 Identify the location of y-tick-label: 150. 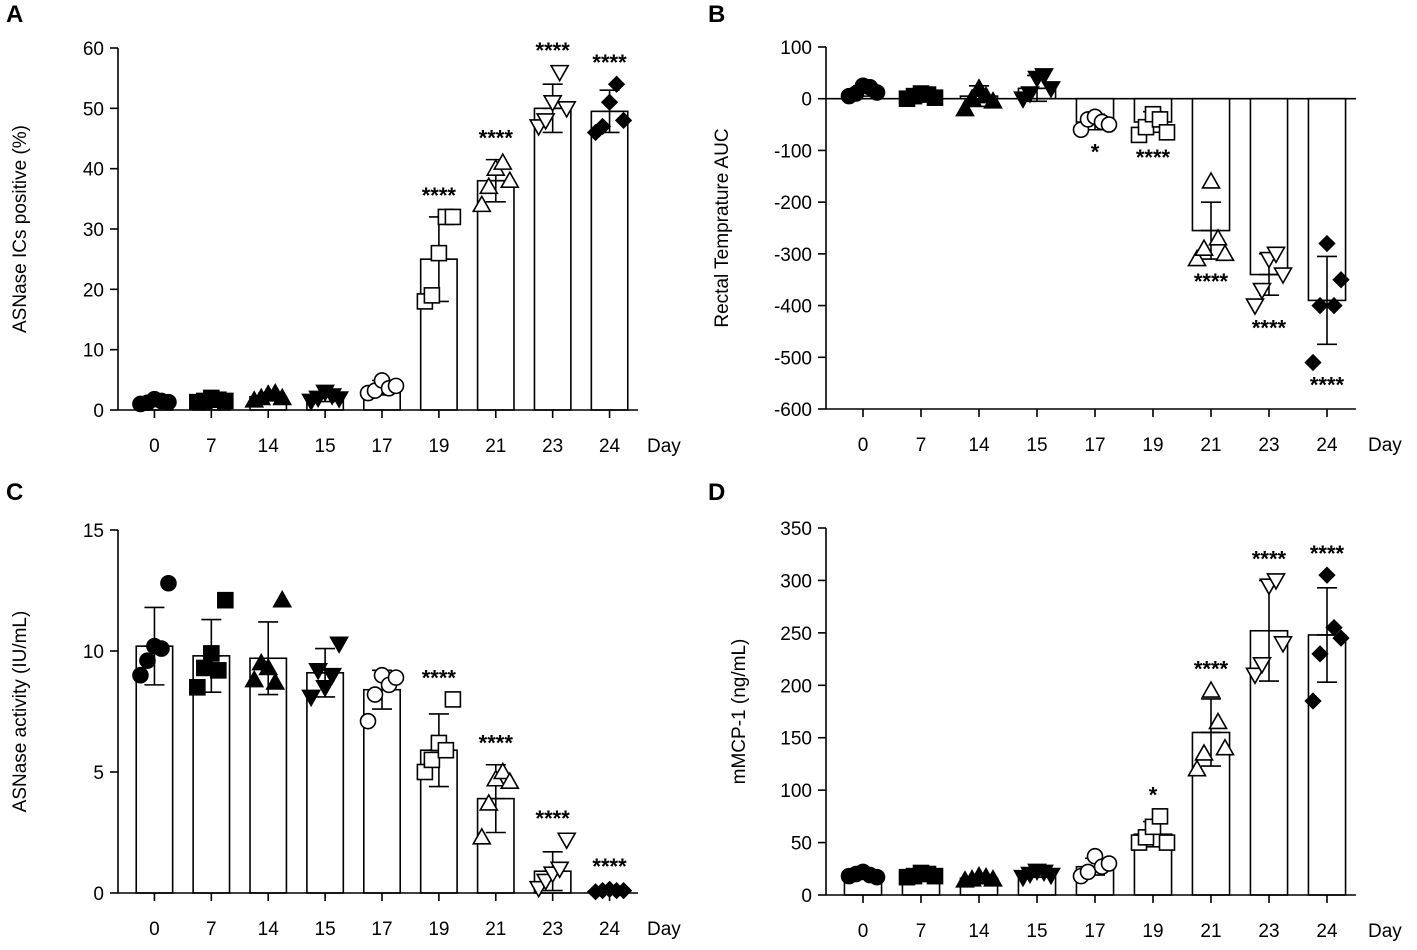
(796, 739).